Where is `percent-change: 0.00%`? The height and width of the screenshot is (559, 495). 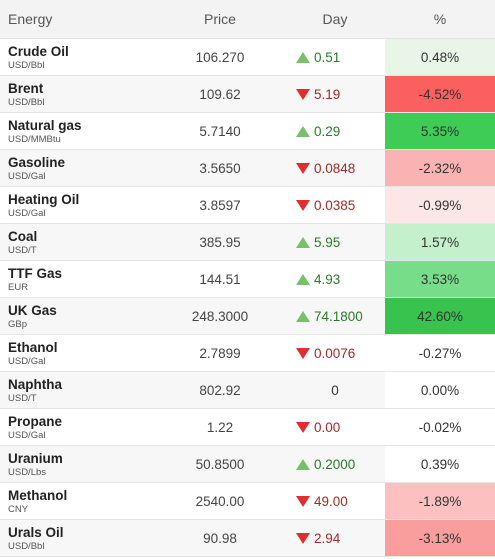 percent-change: 0.00% is located at coordinates (440, 390).